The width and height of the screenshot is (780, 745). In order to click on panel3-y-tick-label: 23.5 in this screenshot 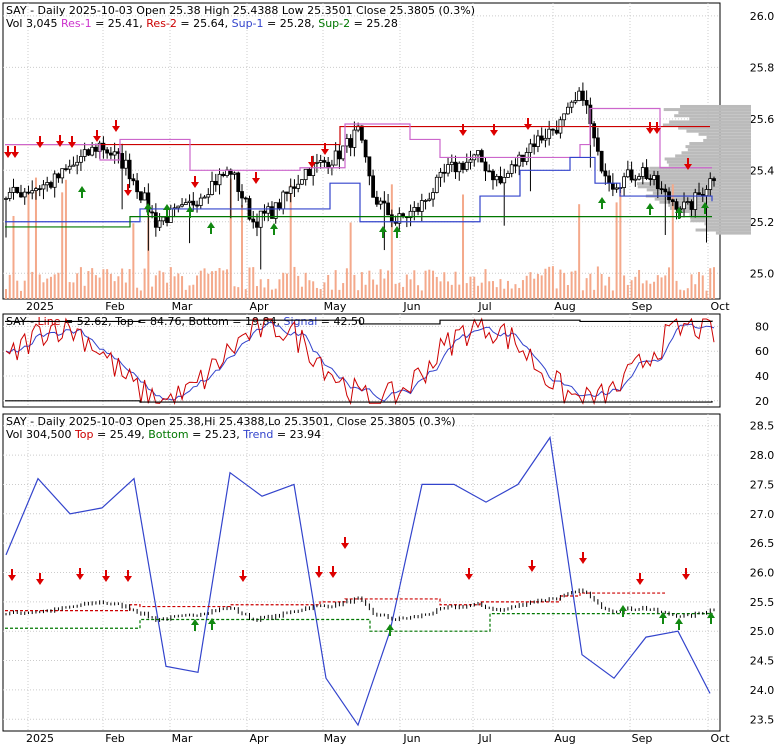, I will do `click(762, 719)`.